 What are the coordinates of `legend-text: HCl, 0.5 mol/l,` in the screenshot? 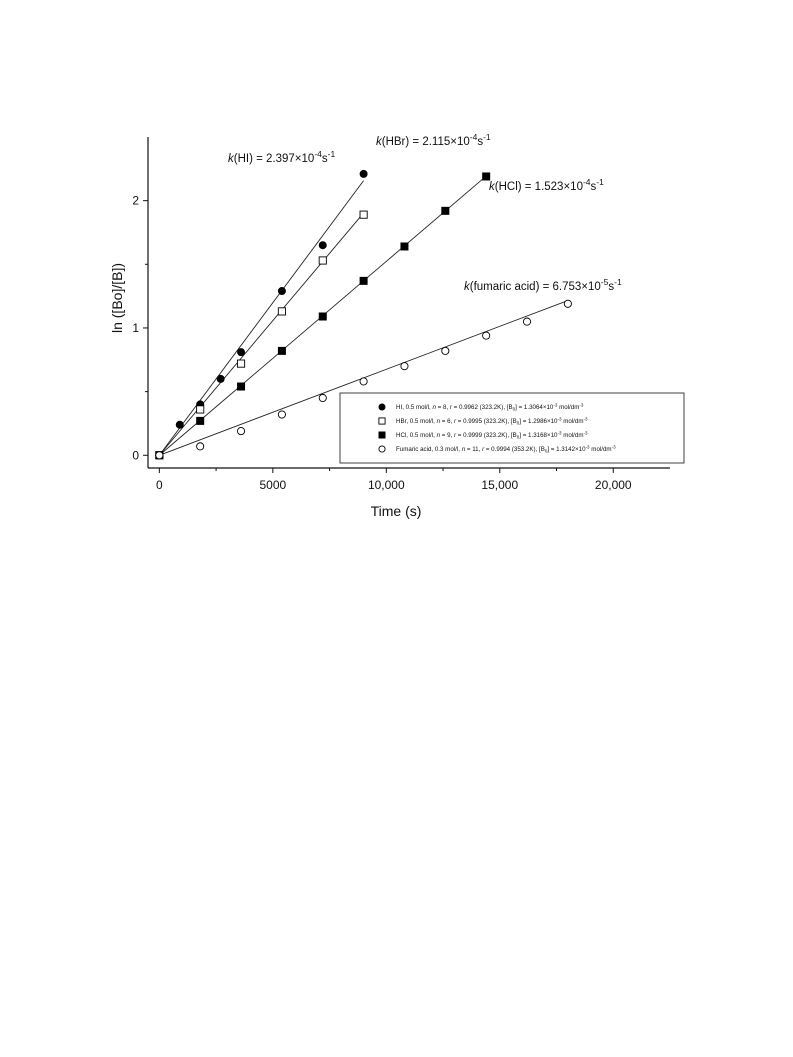 It's located at (416, 435).